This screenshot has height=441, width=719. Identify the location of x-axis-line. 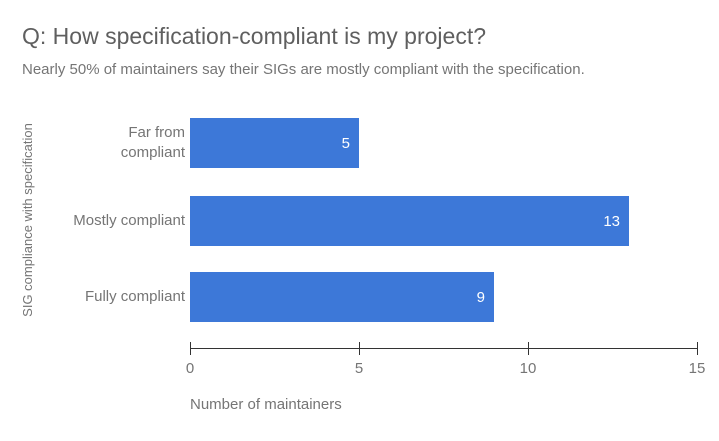
(444, 348).